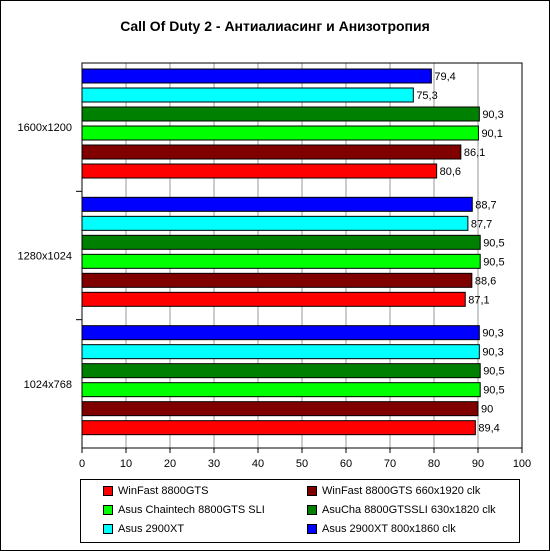  Describe the element at coordinates (474, 153) in the screenshot. I see `data-label: 86,1` at that location.